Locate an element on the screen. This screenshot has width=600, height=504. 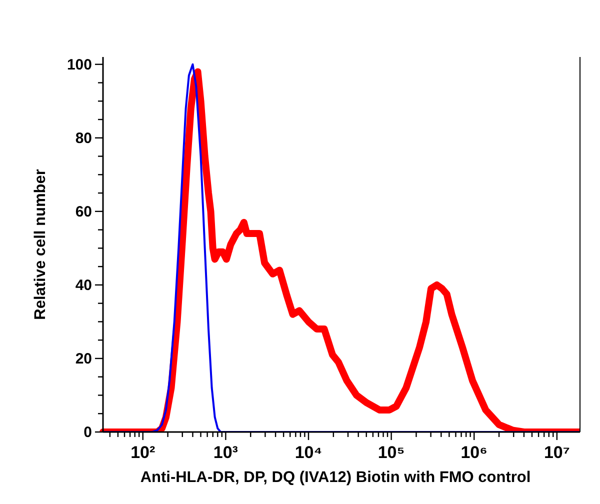
y-tick-label: 80 is located at coordinates (83, 138).